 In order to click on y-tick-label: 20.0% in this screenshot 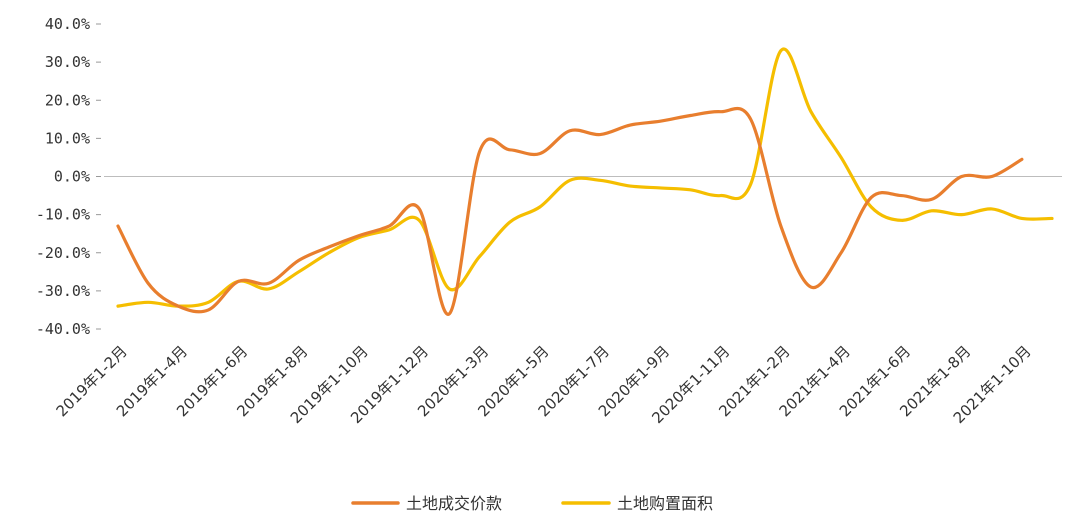, I will do `click(67, 100)`.